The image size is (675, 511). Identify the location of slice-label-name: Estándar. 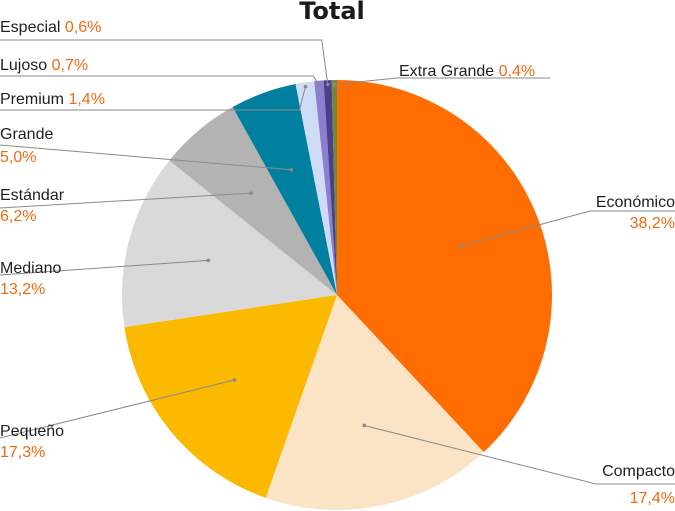
(32, 195).